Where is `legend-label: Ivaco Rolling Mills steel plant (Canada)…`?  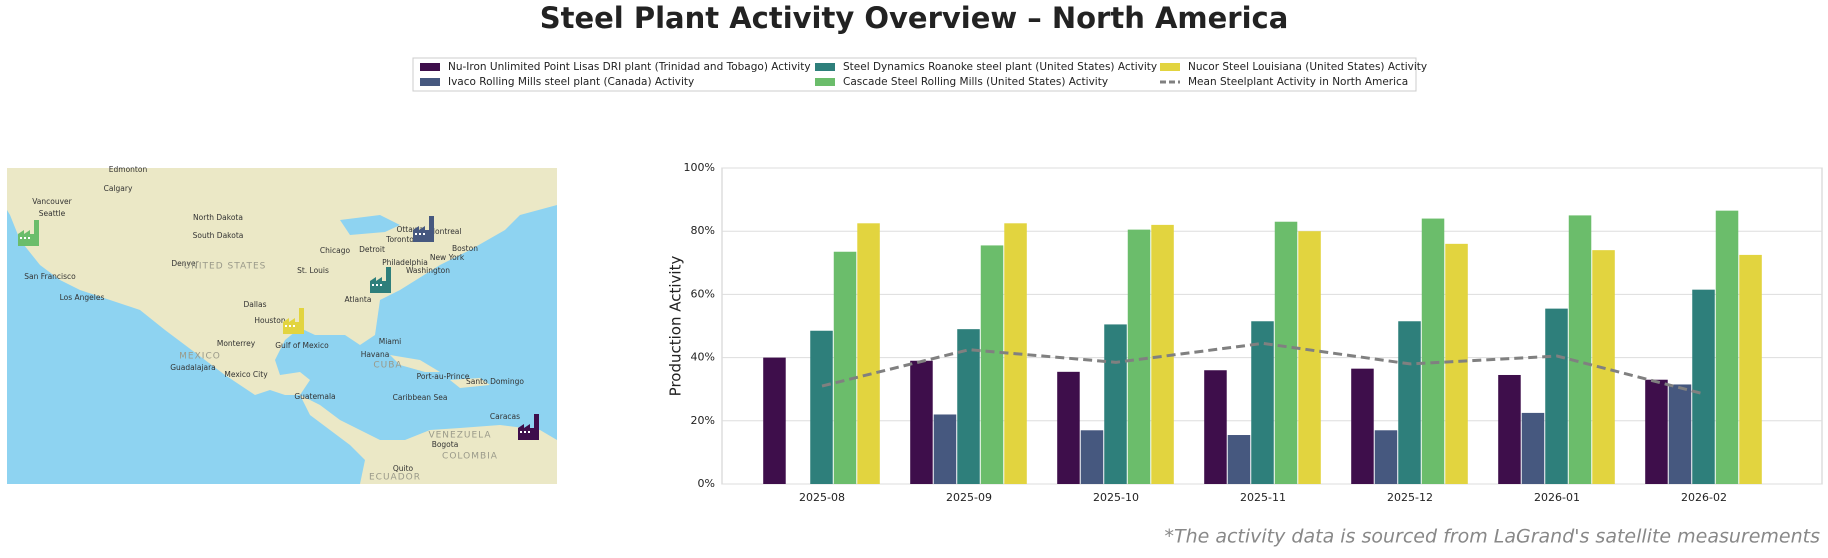
legend-label: Ivaco Rolling Mills steel plant (Canada)… is located at coordinates (571, 82).